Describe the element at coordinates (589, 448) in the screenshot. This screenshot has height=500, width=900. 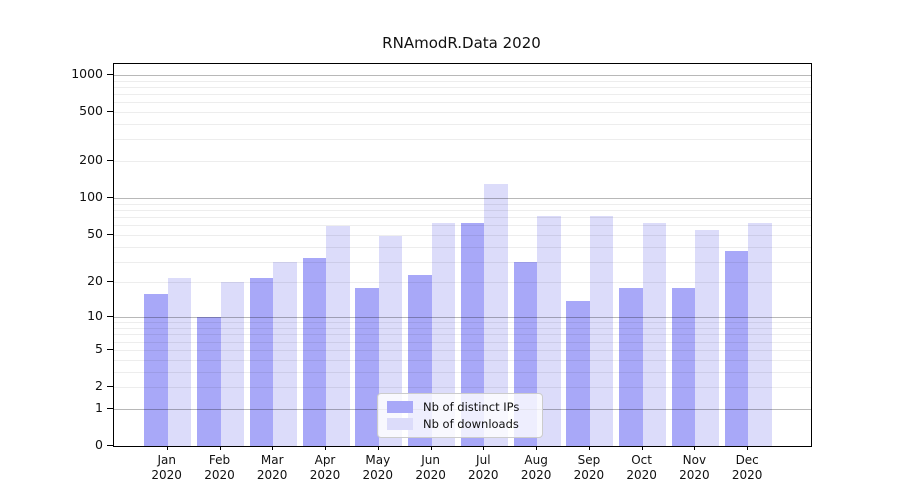
I see `x-tick-sep-2020` at that location.